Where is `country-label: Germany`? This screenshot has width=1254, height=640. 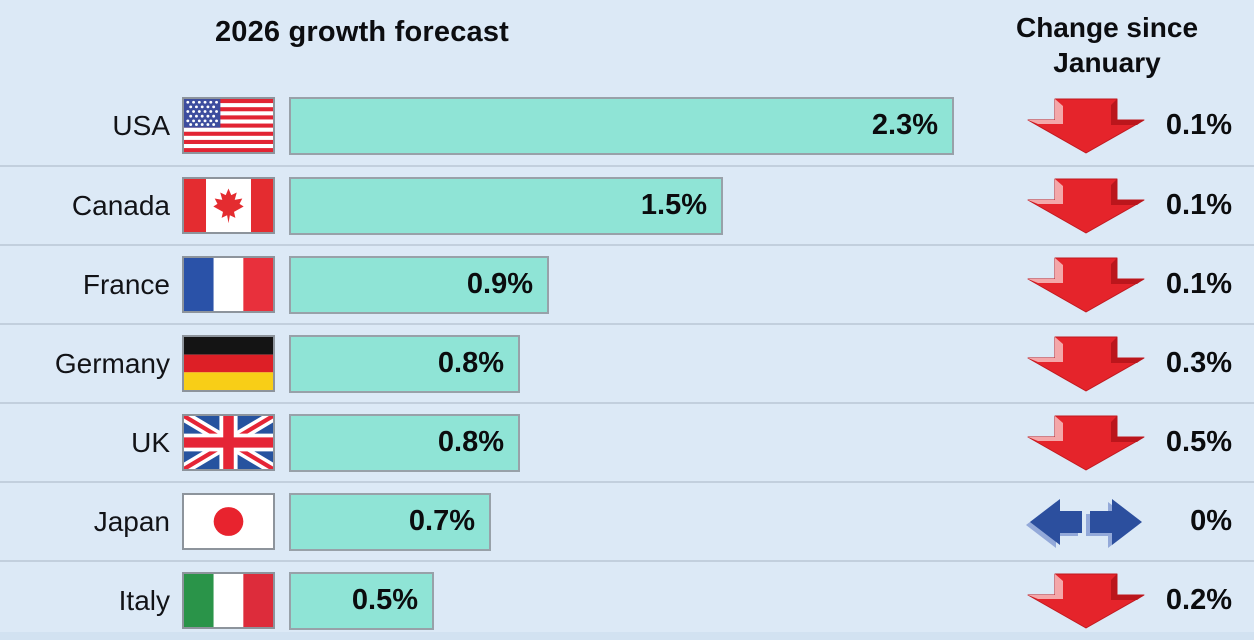
country-label: Germany is located at coordinates (112, 363).